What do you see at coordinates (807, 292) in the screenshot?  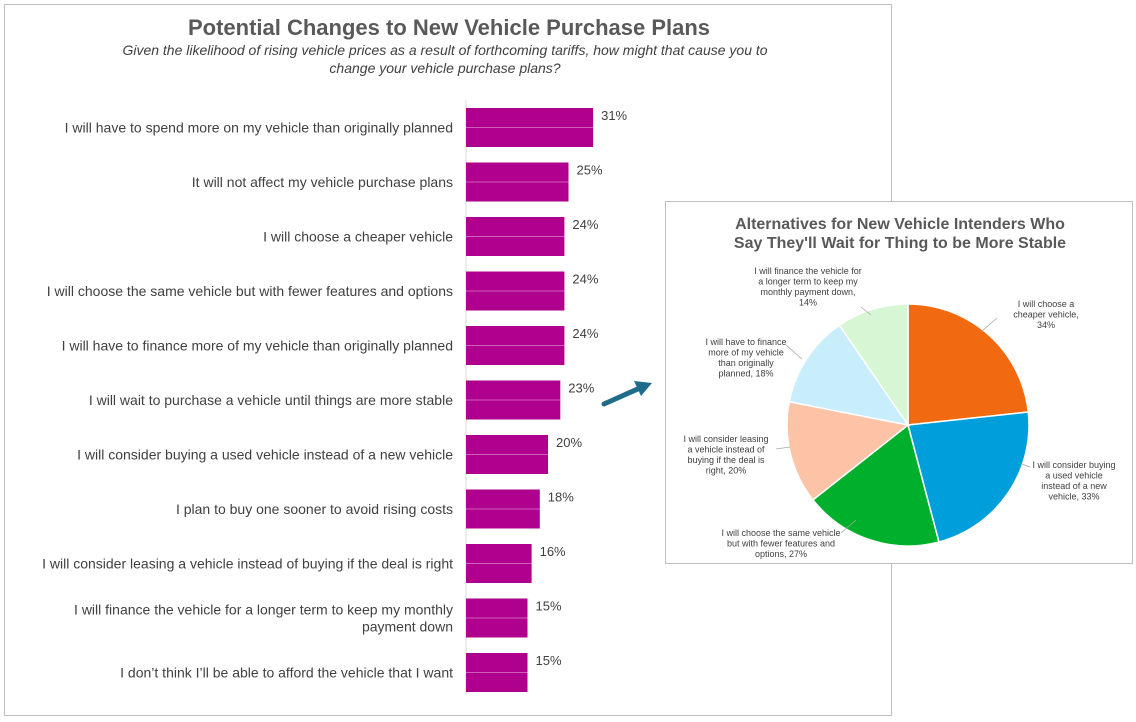 I see `pie-slice-label: monthly payment down,` at bounding box center [807, 292].